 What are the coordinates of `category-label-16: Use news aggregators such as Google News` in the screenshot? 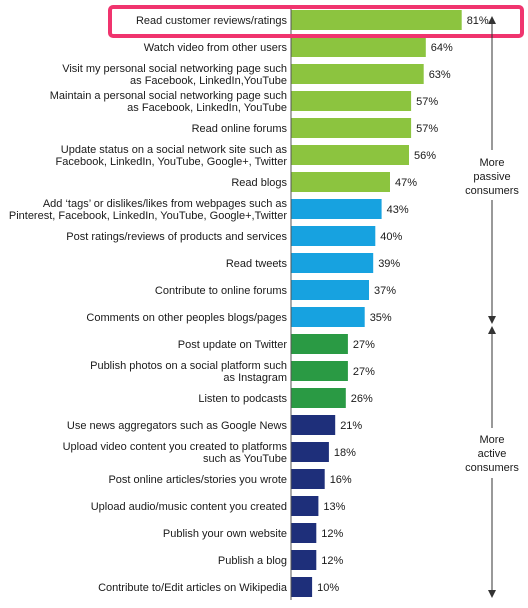 It's located at (177, 426).